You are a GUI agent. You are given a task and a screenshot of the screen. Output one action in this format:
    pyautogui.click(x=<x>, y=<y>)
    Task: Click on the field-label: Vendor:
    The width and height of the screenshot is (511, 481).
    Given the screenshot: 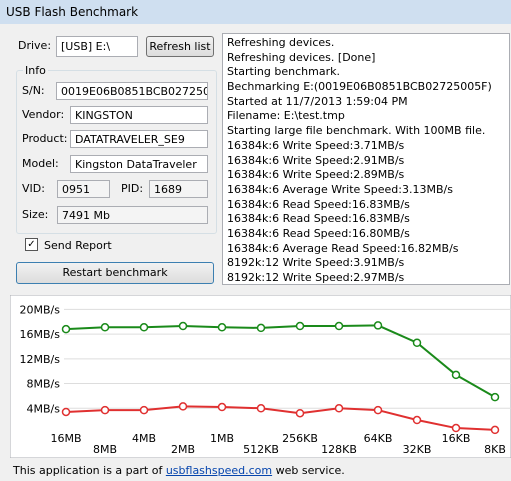 What is the action you would take?
    pyautogui.click(x=43, y=114)
    